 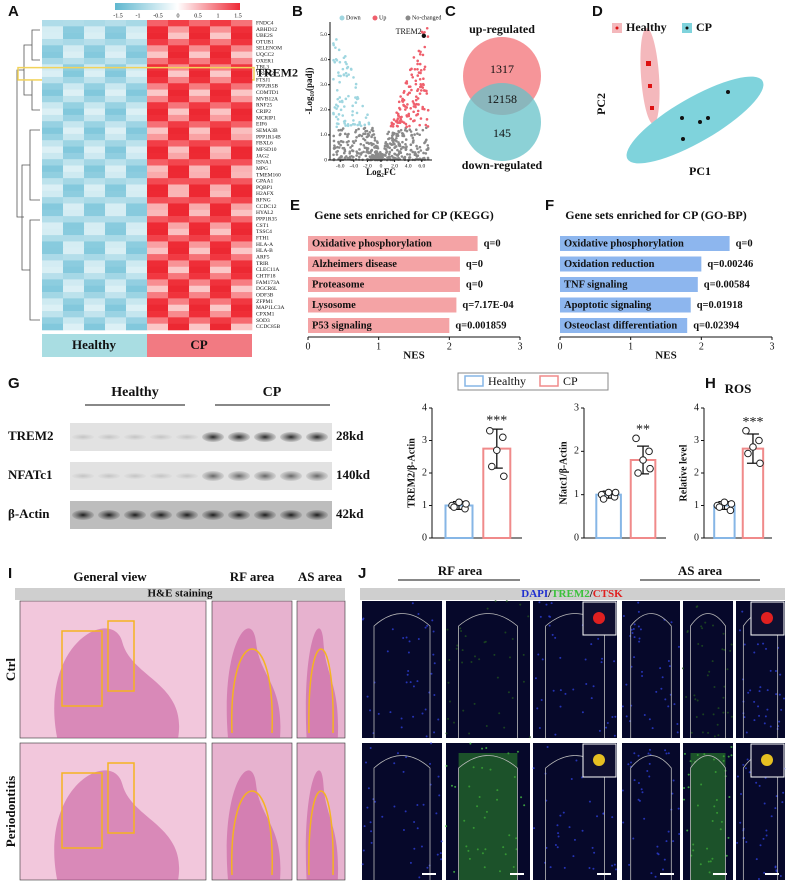 What do you see at coordinates (265, 437) in the screenshot?
I see `blot-band` at bounding box center [265, 437].